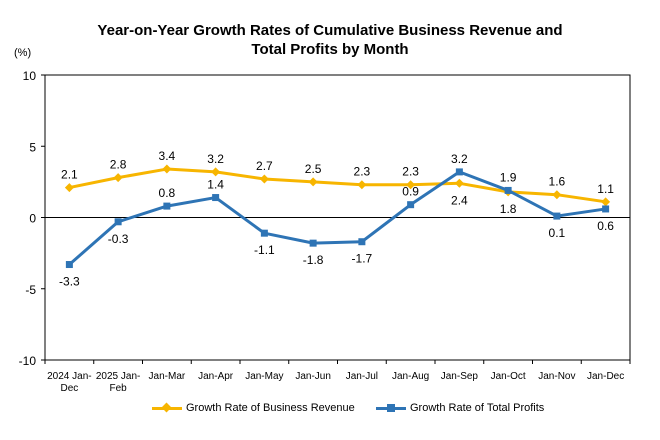  What do you see at coordinates (118, 239) in the screenshot?
I see `profits-data-label: -0.3` at bounding box center [118, 239].